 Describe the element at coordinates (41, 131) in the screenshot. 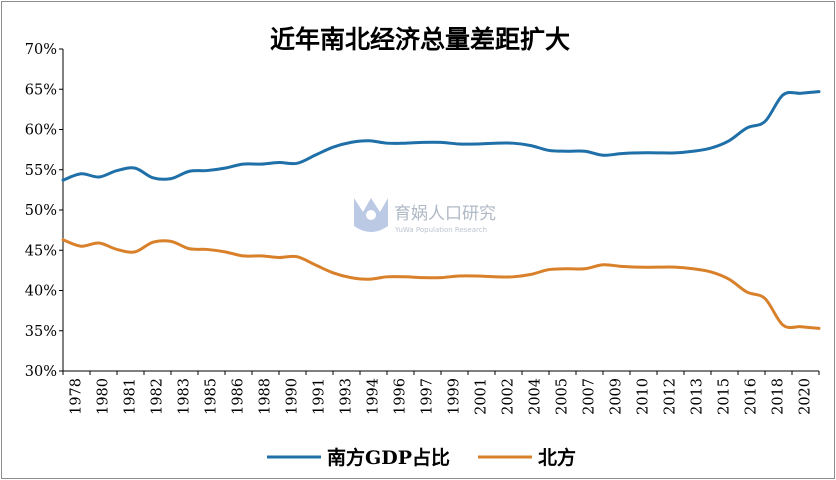

I see `y-tick-label: 60%` at that location.